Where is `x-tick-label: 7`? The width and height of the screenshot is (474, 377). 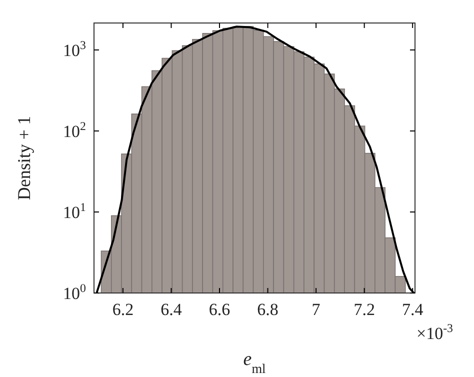 x-tick-label: 7 is located at coordinates (316, 310).